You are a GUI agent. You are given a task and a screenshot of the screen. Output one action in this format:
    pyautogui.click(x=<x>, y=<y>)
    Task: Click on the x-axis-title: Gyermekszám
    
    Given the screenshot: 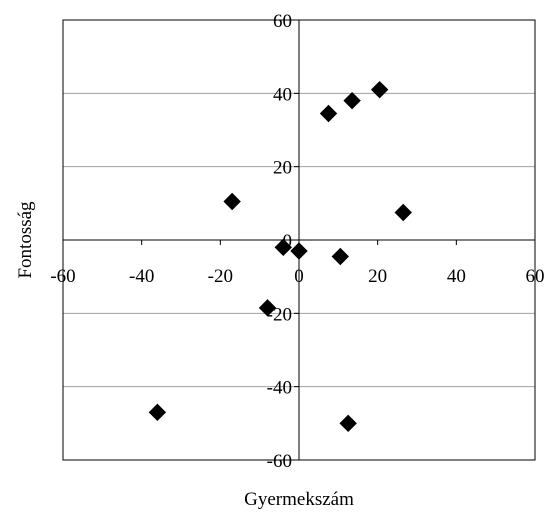 What is the action you would take?
    pyautogui.click(x=299, y=499)
    